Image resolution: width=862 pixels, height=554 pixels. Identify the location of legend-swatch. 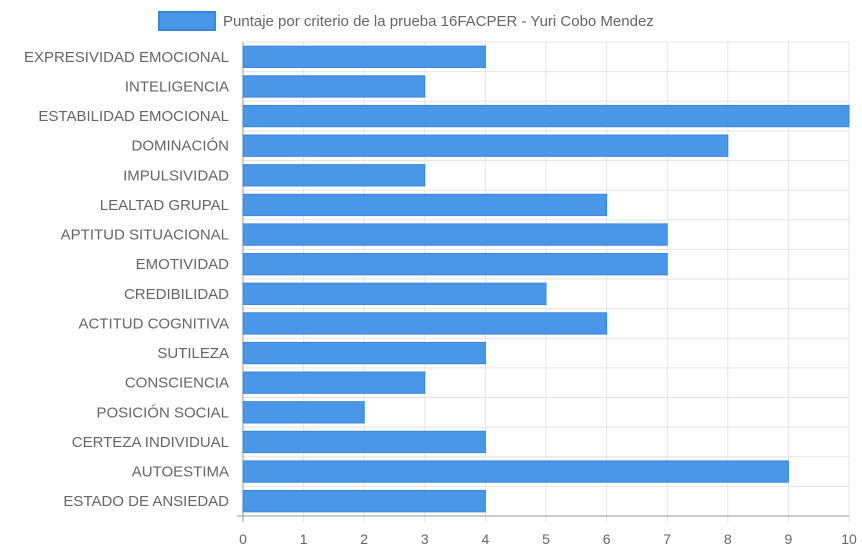
(187, 21).